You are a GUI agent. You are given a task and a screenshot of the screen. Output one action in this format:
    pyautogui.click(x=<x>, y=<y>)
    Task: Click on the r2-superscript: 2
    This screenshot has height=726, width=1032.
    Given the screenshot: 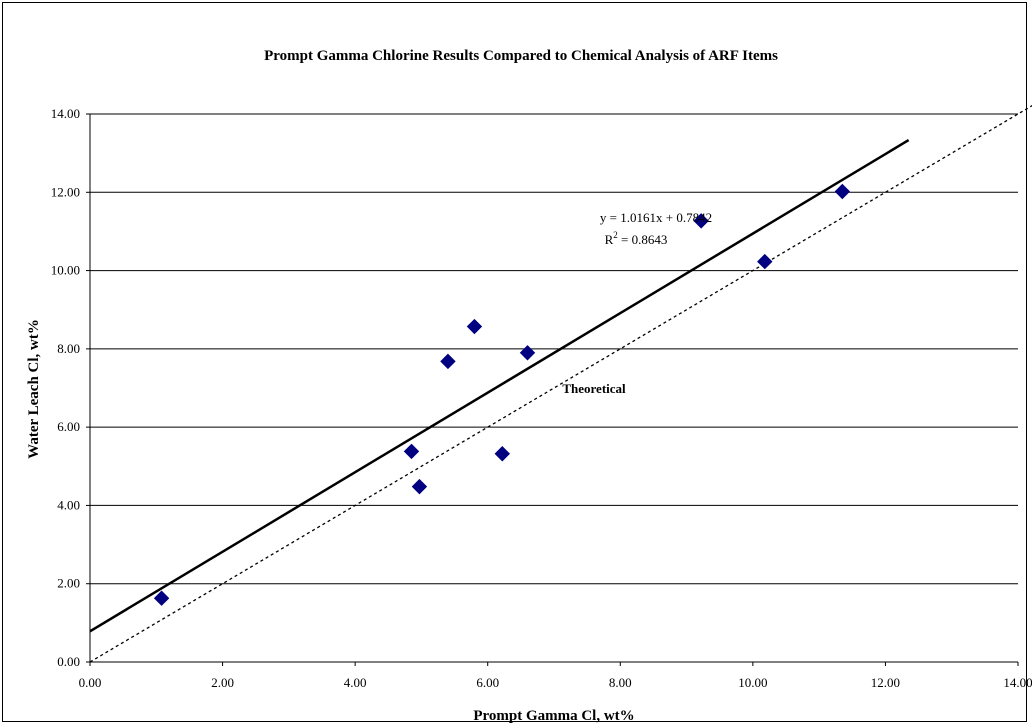 What is the action you would take?
    pyautogui.click(x=615, y=235)
    